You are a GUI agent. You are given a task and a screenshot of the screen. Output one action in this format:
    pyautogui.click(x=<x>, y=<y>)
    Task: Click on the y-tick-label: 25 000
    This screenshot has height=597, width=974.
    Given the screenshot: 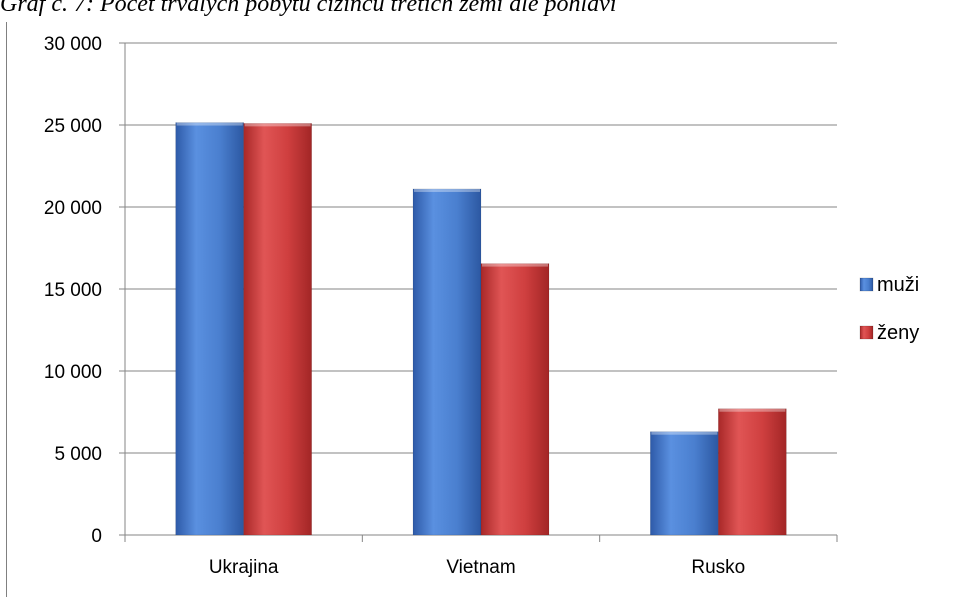 What is the action you would take?
    pyautogui.click(x=73, y=126)
    